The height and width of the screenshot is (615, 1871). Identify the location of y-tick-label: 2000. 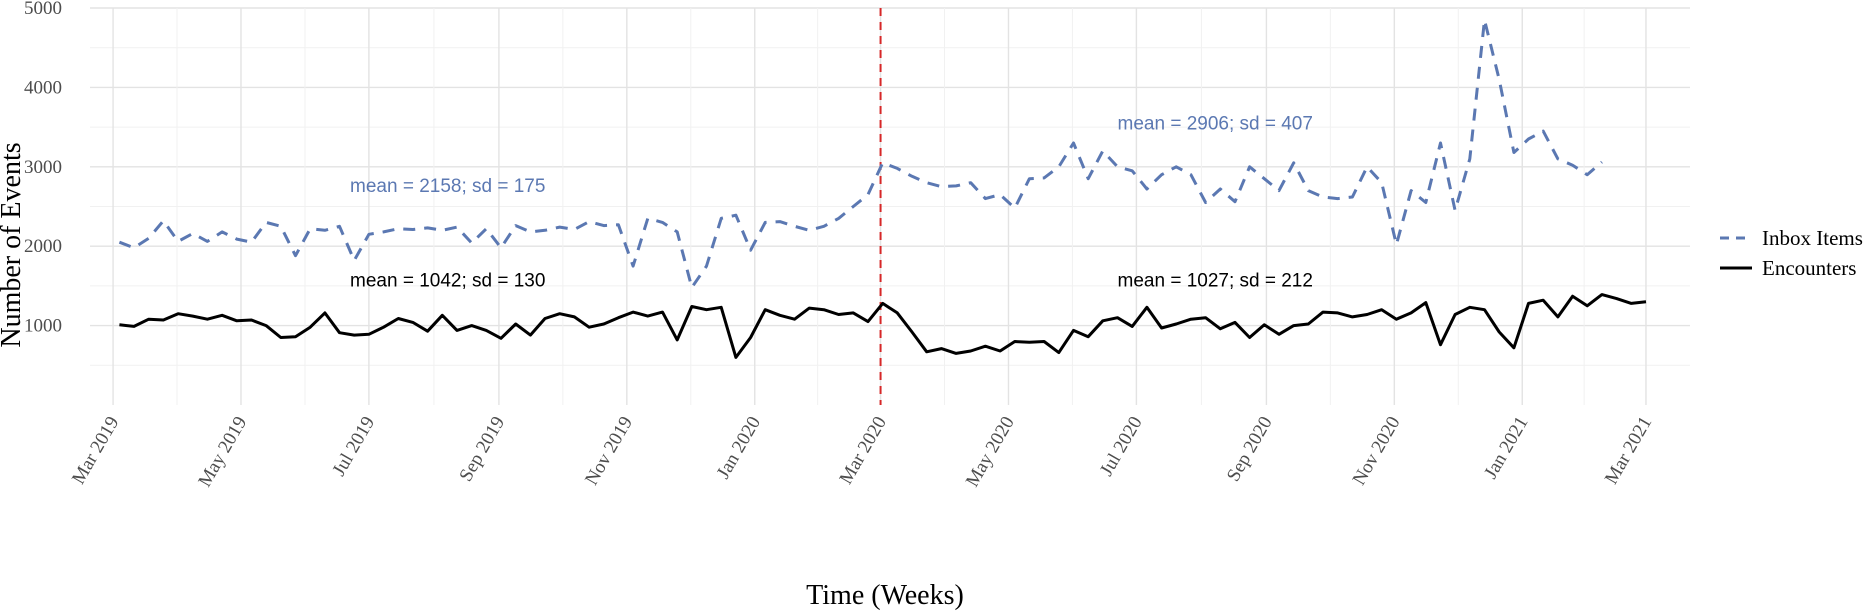
(43, 246).